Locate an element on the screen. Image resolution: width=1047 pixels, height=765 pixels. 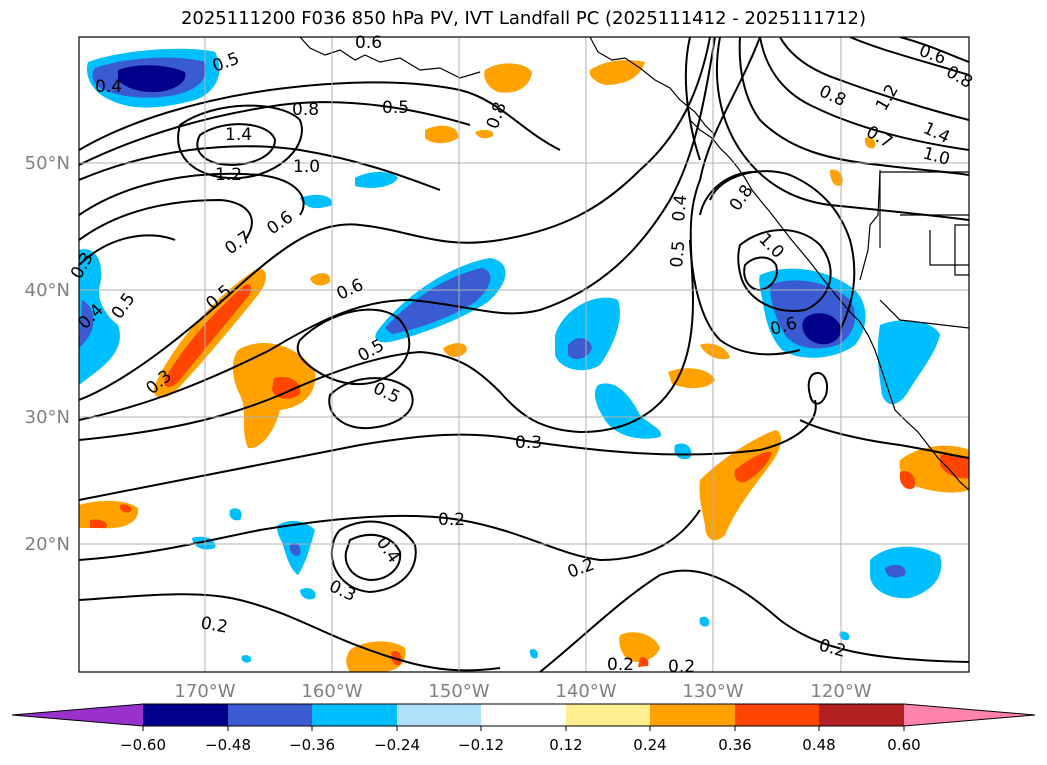
lon-label-120w: 120°W is located at coordinates (840, 691).